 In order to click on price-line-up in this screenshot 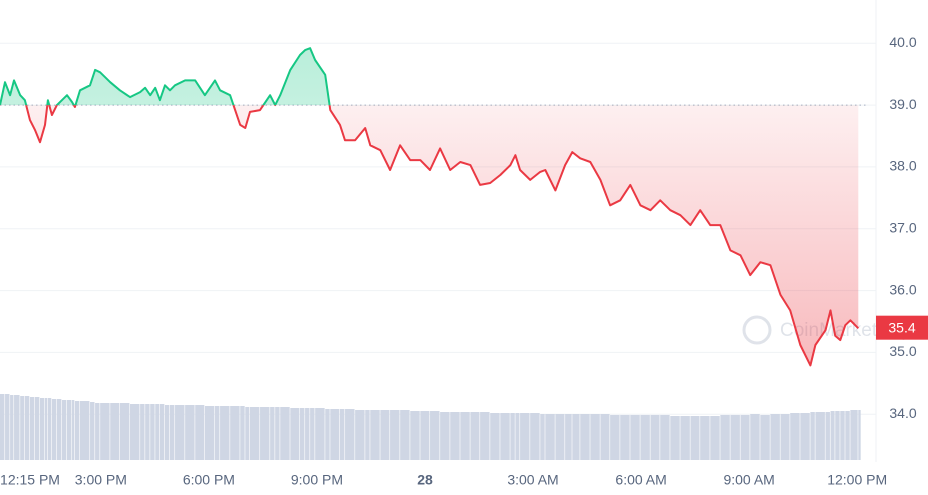, I will do `click(165, 76)`.